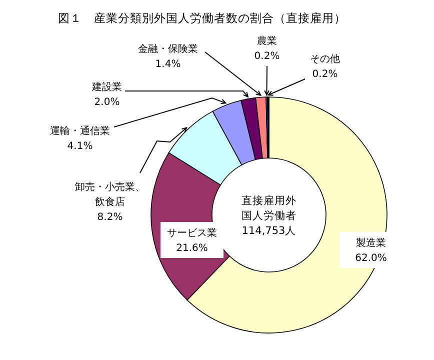 The image size is (434, 360). I want to click on data-label: 8.2%, so click(110, 217).